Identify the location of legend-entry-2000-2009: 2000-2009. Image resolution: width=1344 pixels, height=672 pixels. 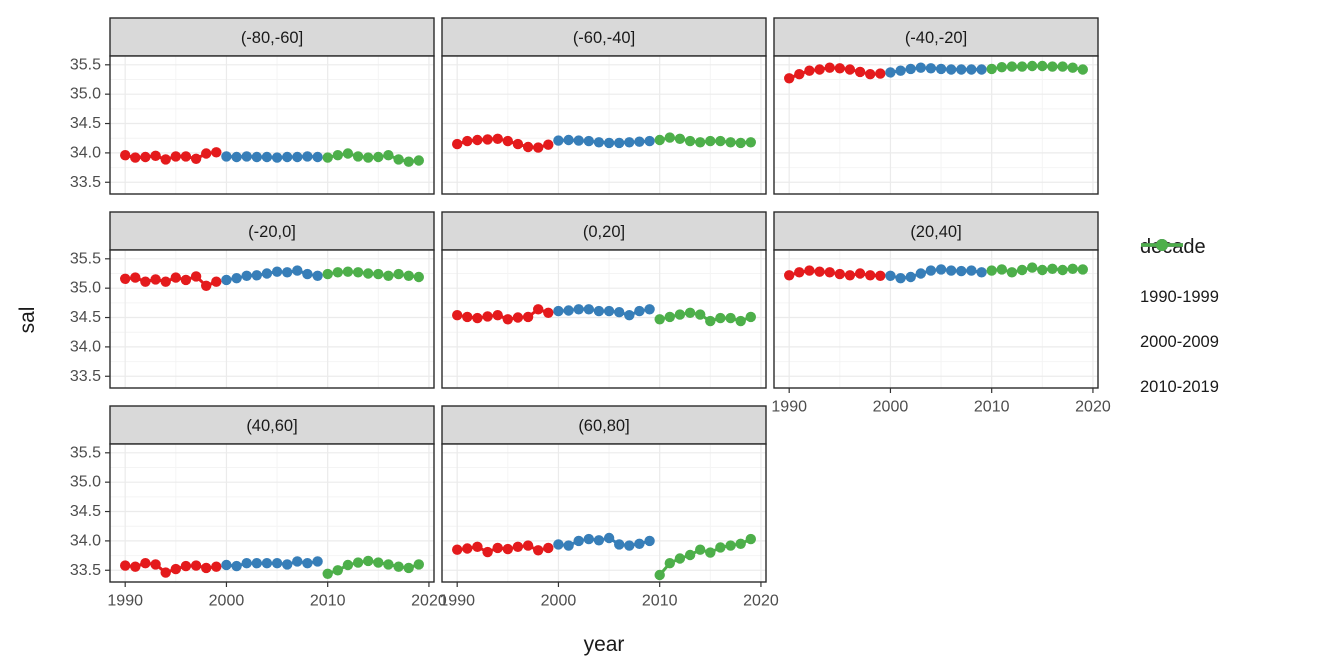
(1179, 302).